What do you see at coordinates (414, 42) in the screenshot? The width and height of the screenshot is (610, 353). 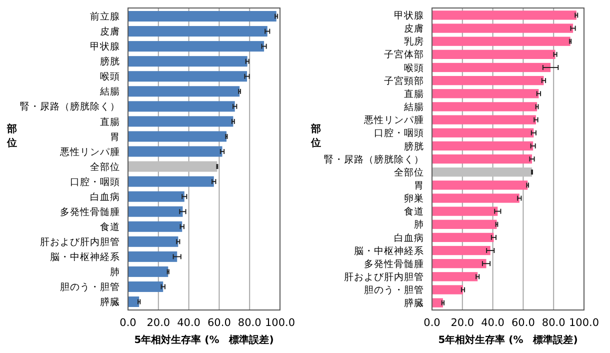 I see `y-tick-label: 乳房` at bounding box center [414, 42].